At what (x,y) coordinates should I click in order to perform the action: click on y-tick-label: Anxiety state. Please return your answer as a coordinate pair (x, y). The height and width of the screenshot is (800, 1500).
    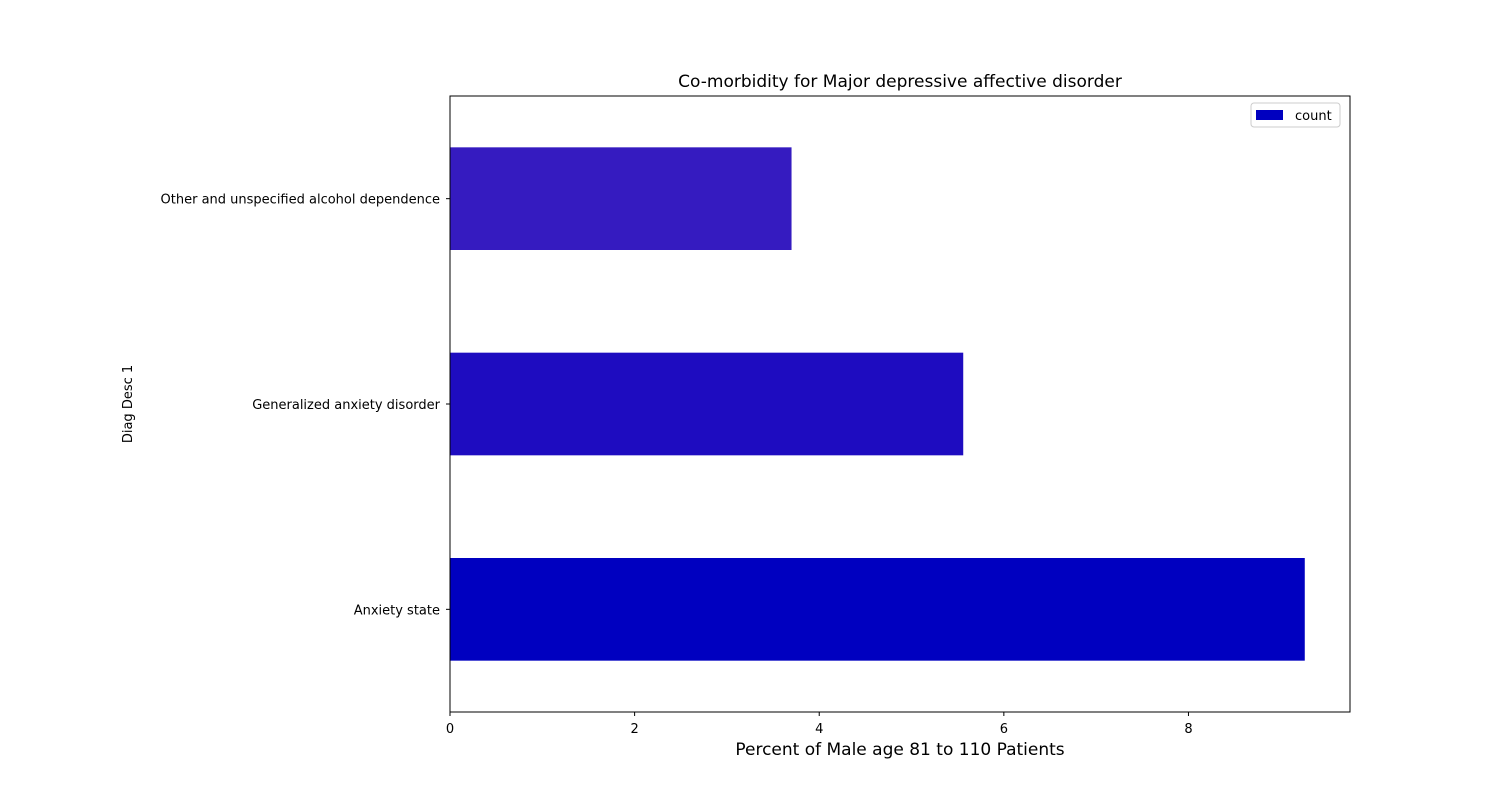
    Looking at the image, I should click on (397, 610).